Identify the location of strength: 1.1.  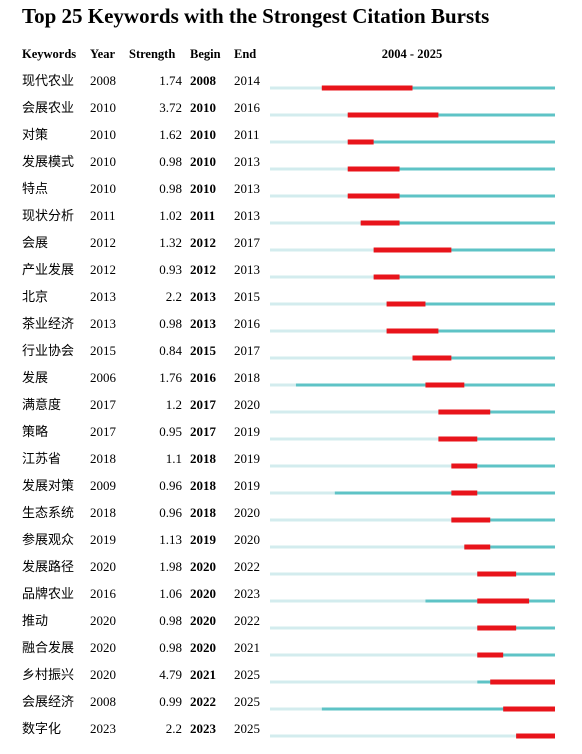
(174, 458).